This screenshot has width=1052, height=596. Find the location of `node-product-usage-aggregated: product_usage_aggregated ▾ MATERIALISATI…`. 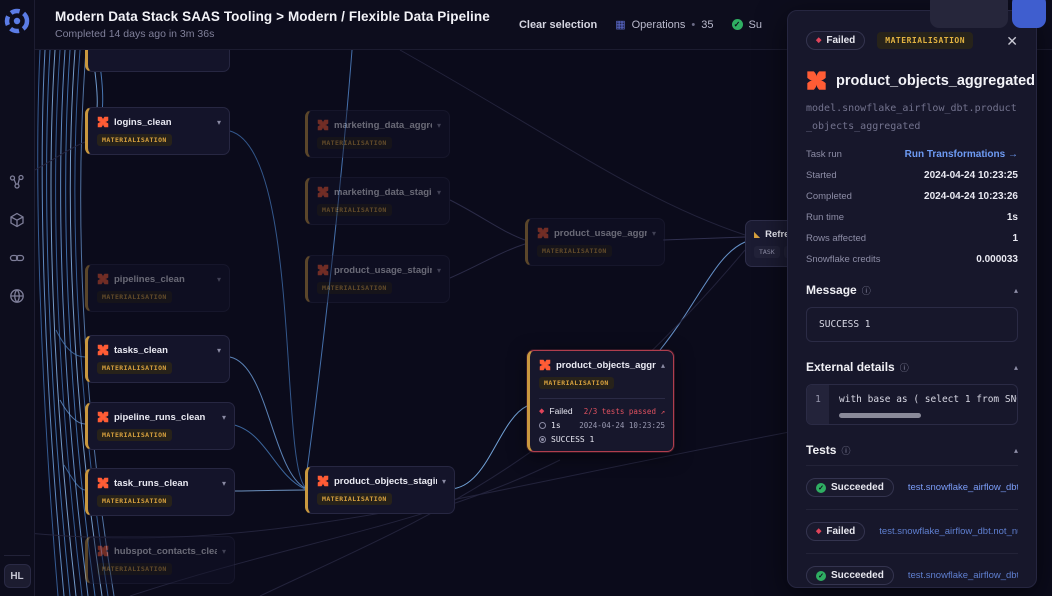

node-product-usage-aggregated: product_usage_aggregated ▾ MATERIALISATI… is located at coordinates (595, 242).